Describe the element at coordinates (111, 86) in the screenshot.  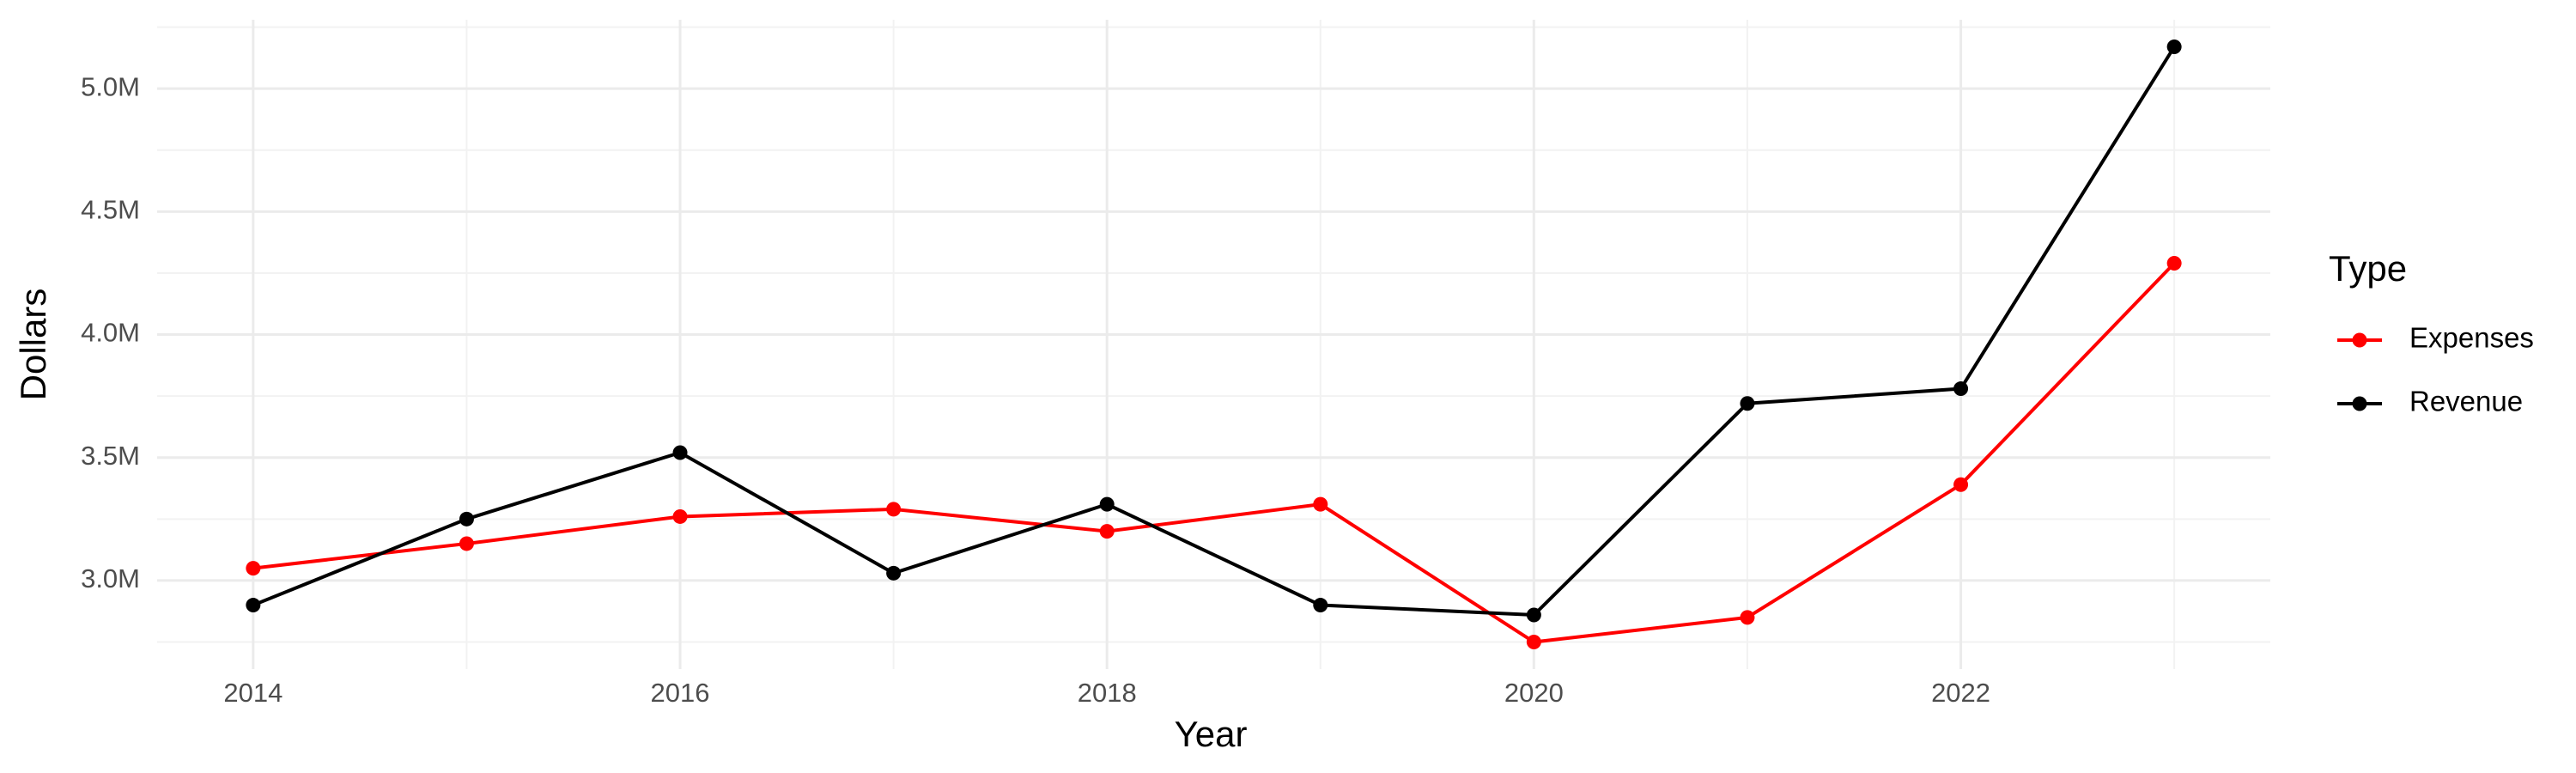
I see `y-tick-label: 5.0M` at that location.